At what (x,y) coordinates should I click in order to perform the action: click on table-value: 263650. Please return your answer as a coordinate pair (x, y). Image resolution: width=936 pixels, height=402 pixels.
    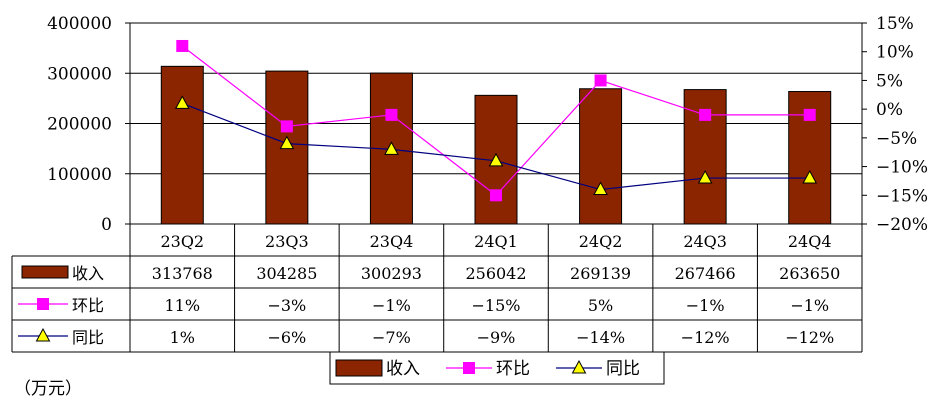
    Looking at the image, I should click on (809, 273).